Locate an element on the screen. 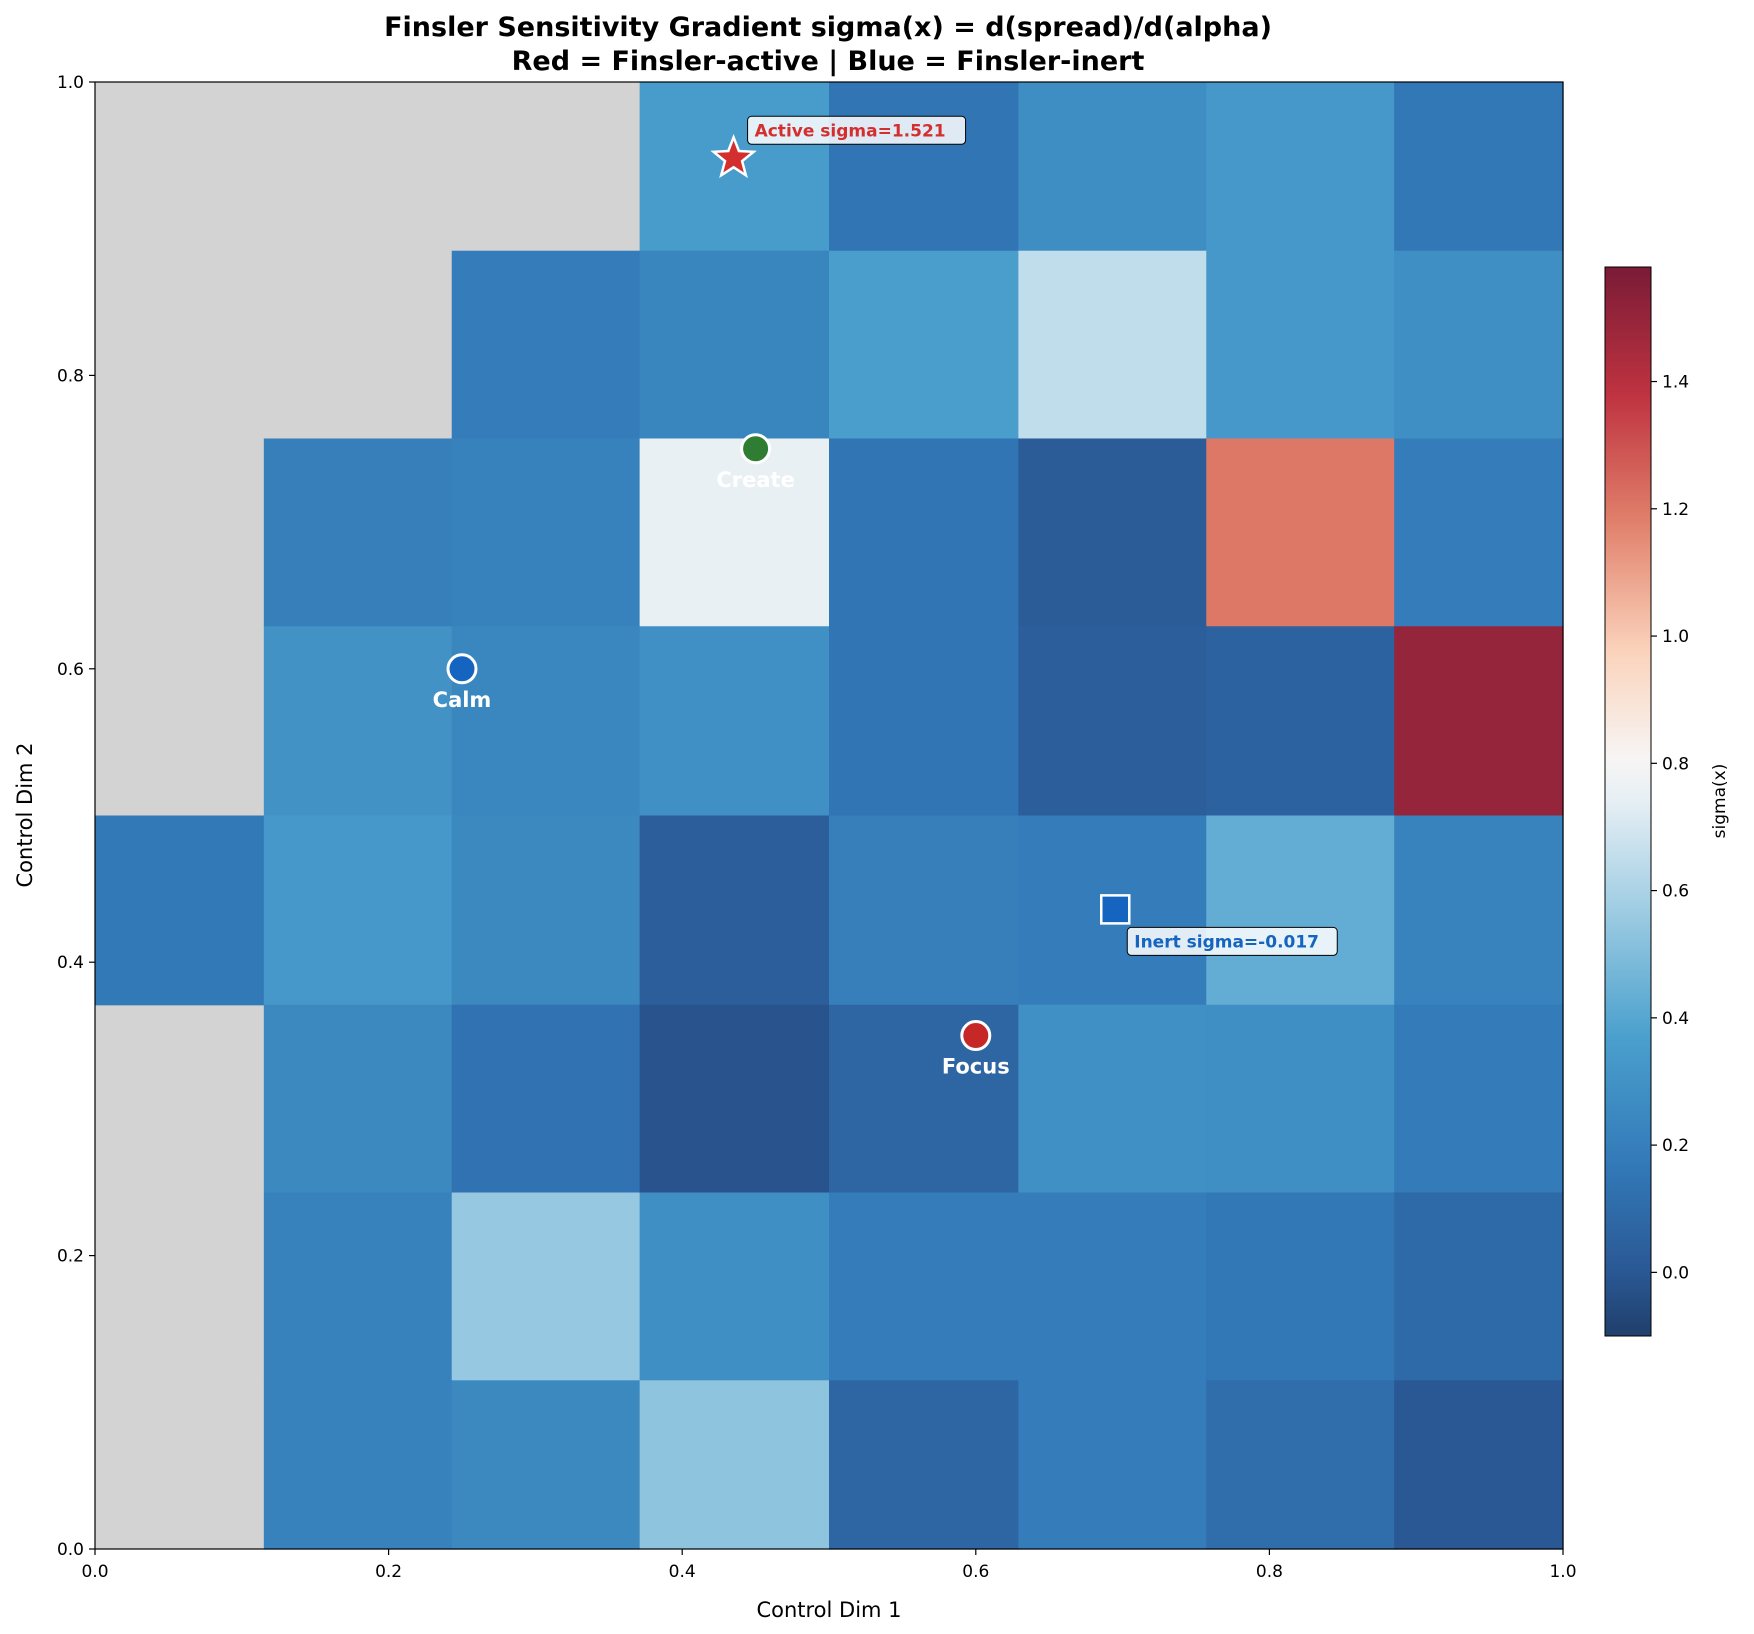  colorbar-tick-label: 0.6 is located at coordinates (1675, 892).